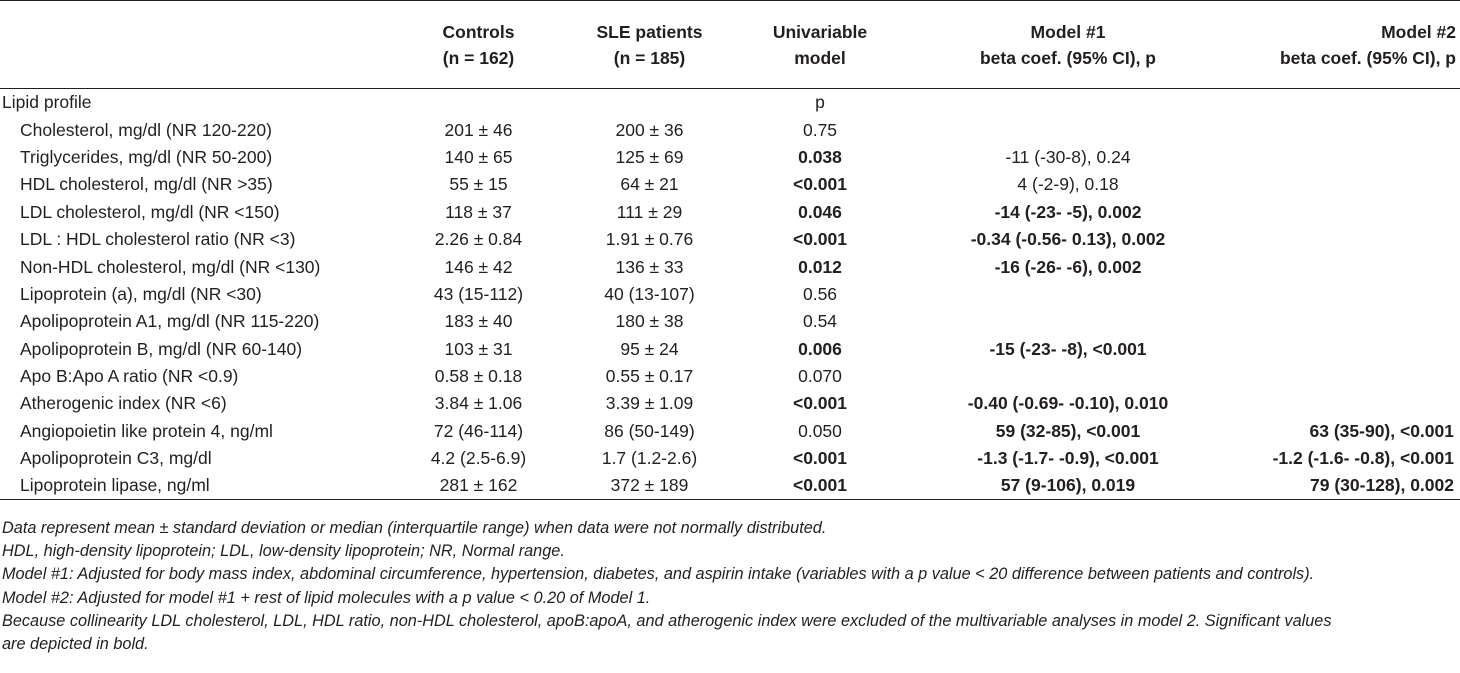  Describe the element at coordinates (1068, 211) in the screenshot. I see `model1-value: -14 (-23- -5), 0.002` at that location.